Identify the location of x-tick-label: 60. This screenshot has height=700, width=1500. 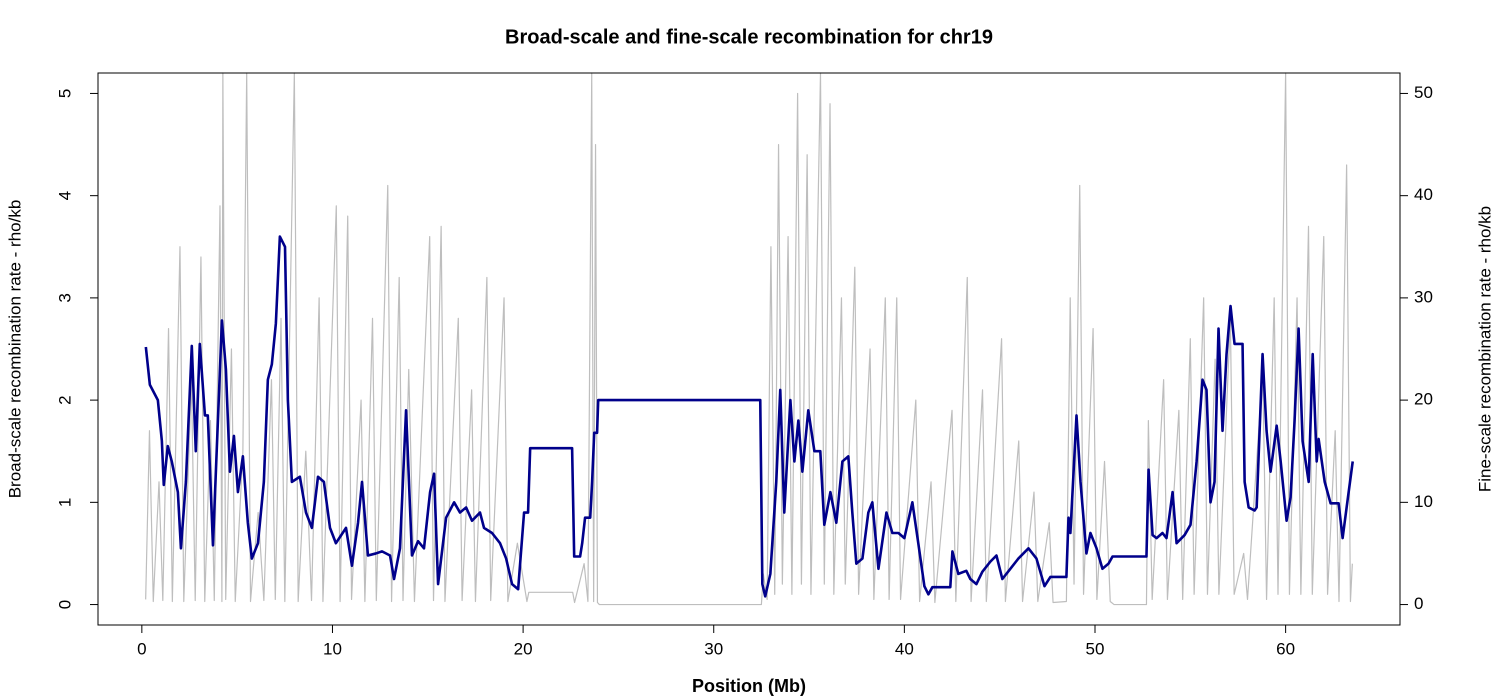
(1285, 648).